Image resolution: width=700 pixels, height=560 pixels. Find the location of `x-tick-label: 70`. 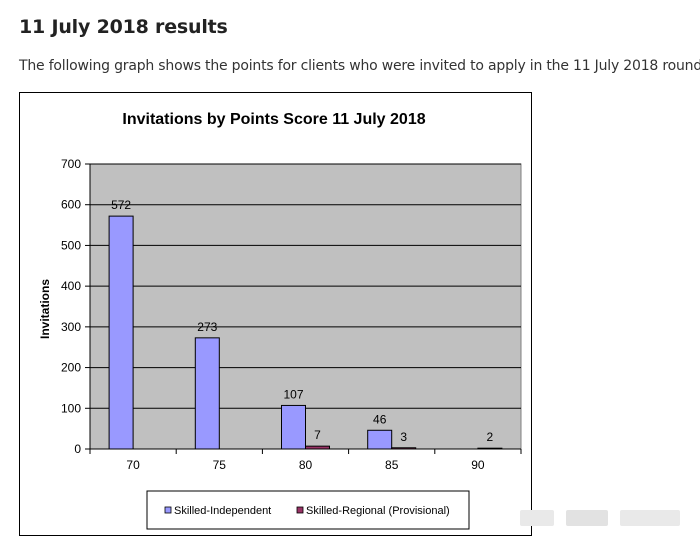

x-tick-label: 70 is located at coordinates (133, 465).